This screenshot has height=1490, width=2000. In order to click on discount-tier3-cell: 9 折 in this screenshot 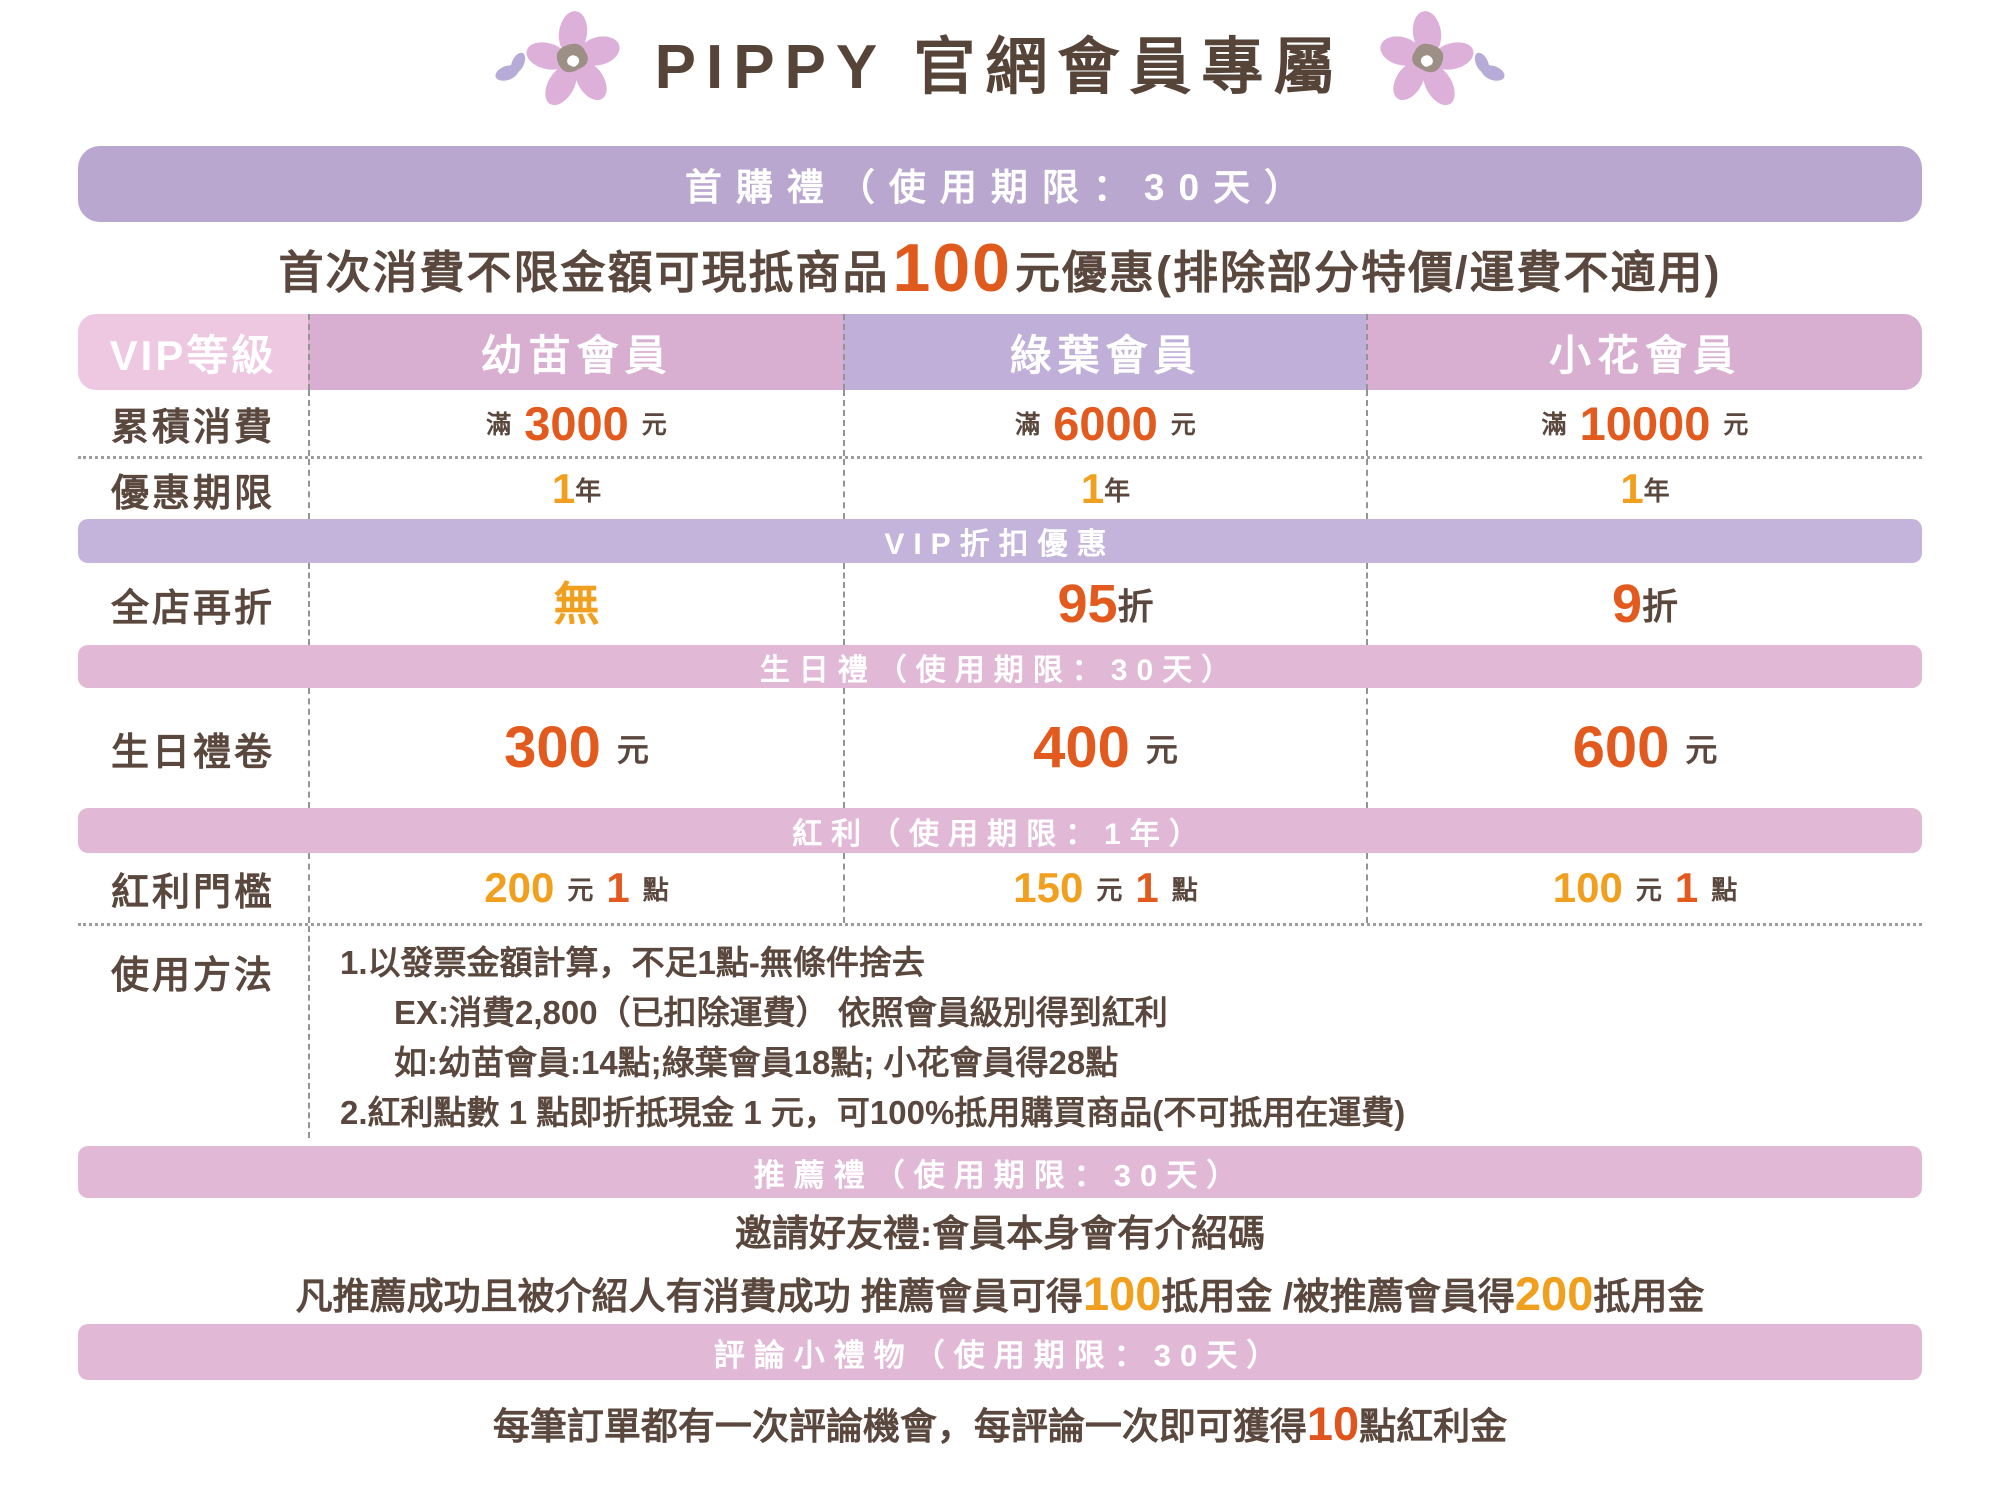, I will do `click(1644, 604)`.